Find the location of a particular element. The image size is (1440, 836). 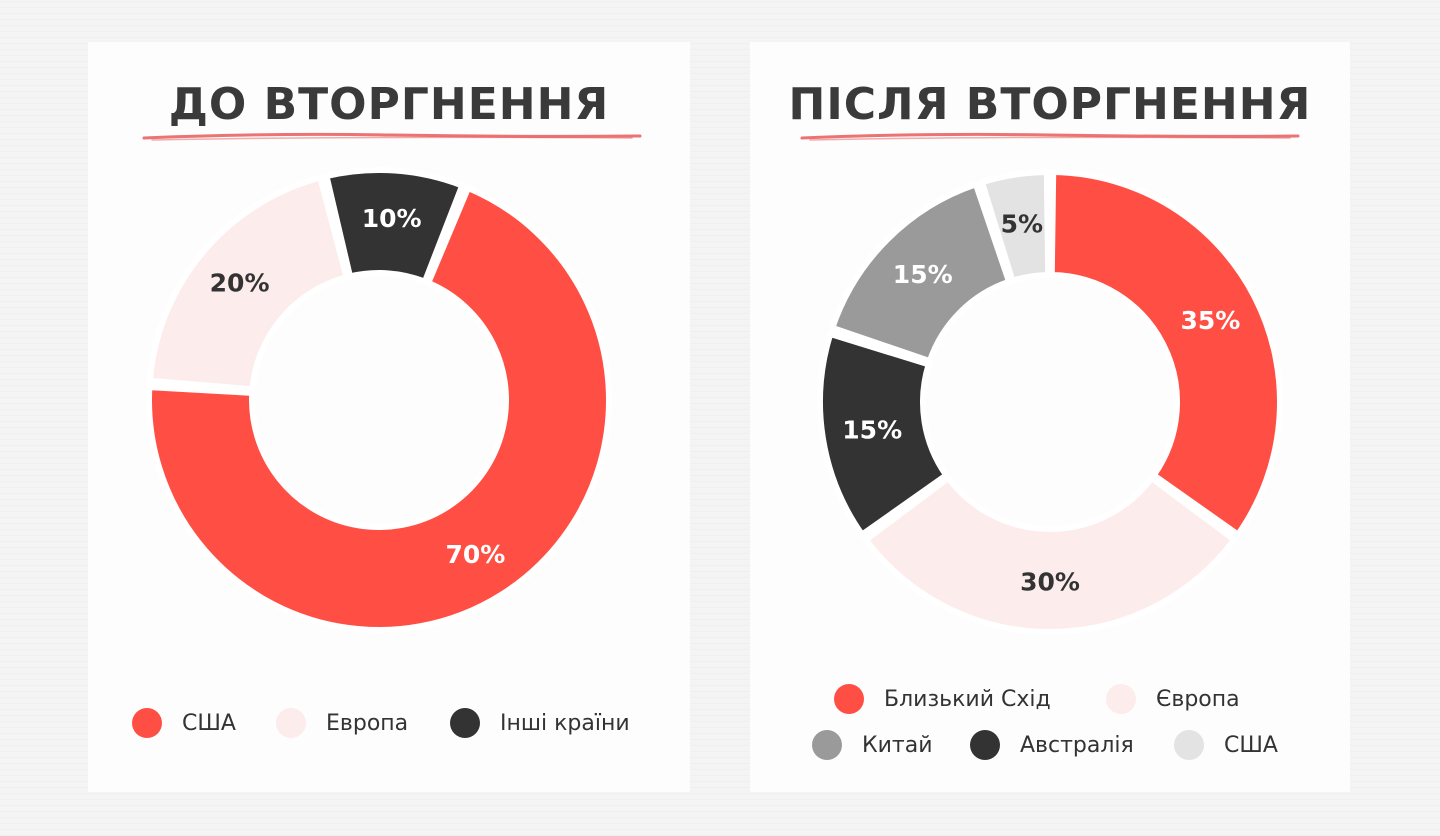

data-label-china: 15% is located at coordinates (923, 274).